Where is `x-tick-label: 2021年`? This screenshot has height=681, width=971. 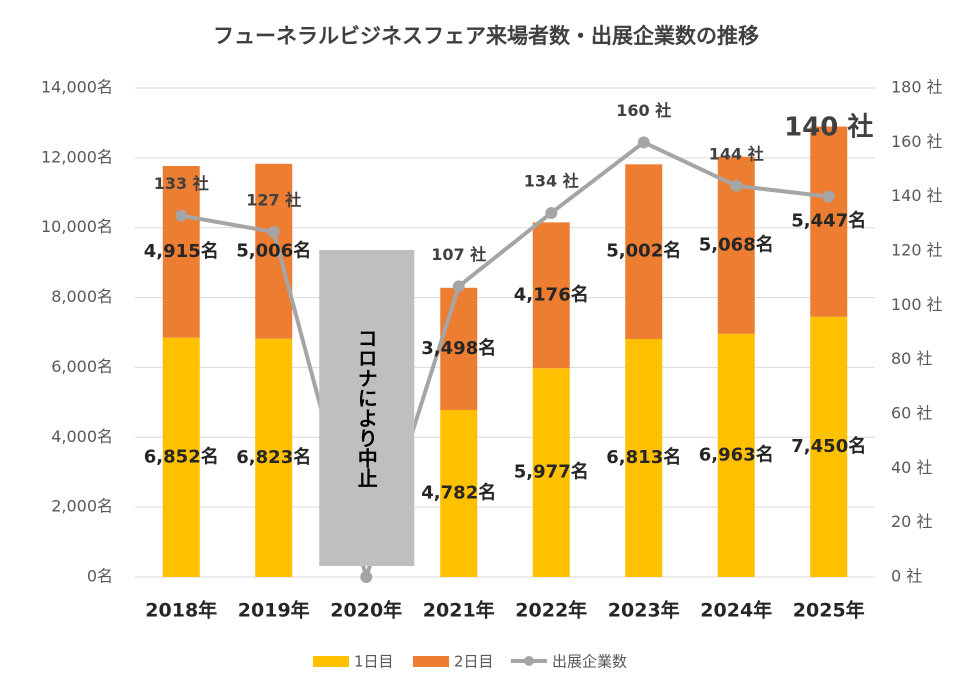 x-tick-label: 2021年 is located at coordinates (459, 610).